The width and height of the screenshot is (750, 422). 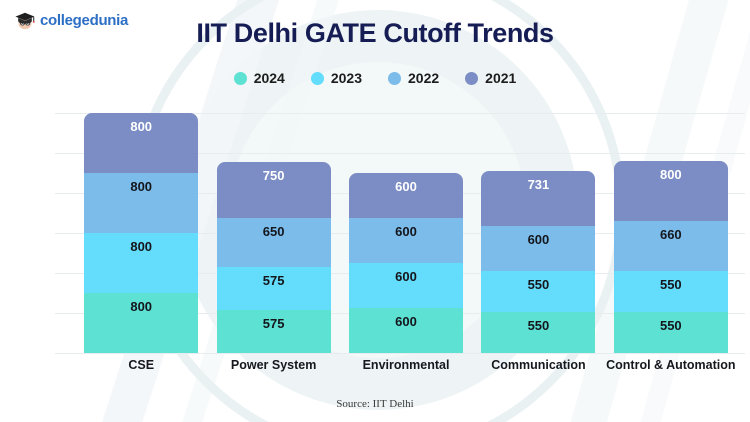 I want to click on bar-segment-2024: 600, so click(x=406, y=330).